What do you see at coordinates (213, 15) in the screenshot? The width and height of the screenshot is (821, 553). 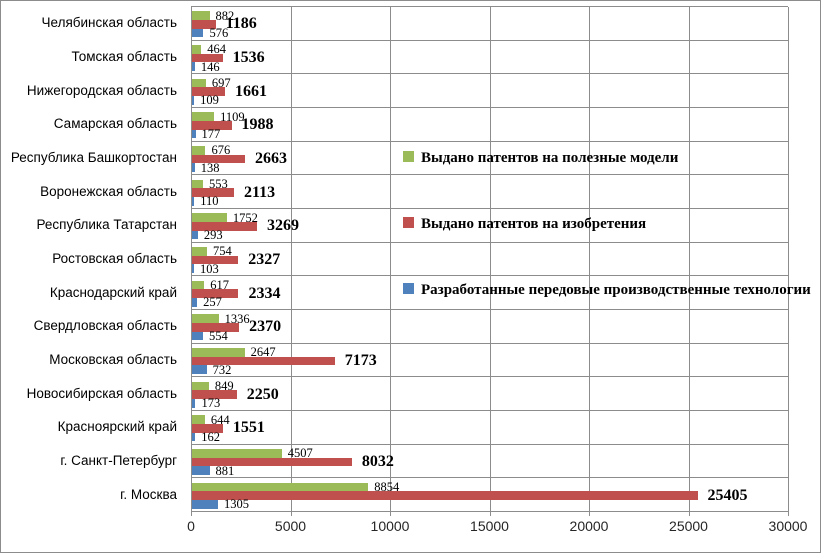 I see `bar: 882` at bounding box center [213, 15].